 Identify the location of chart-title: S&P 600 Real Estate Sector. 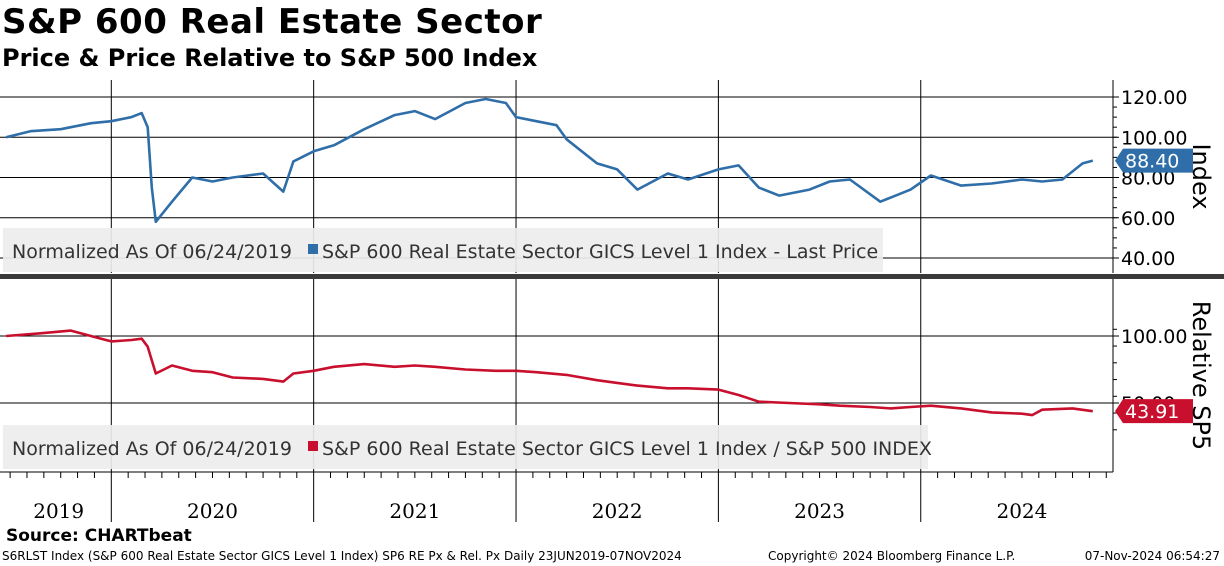
(272, 22).